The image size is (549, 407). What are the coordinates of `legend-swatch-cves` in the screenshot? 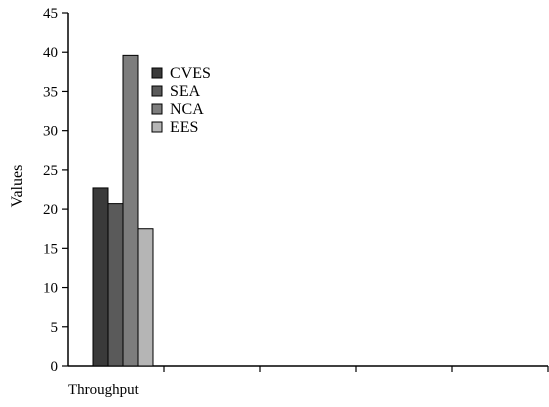 It's located at (157, 73).